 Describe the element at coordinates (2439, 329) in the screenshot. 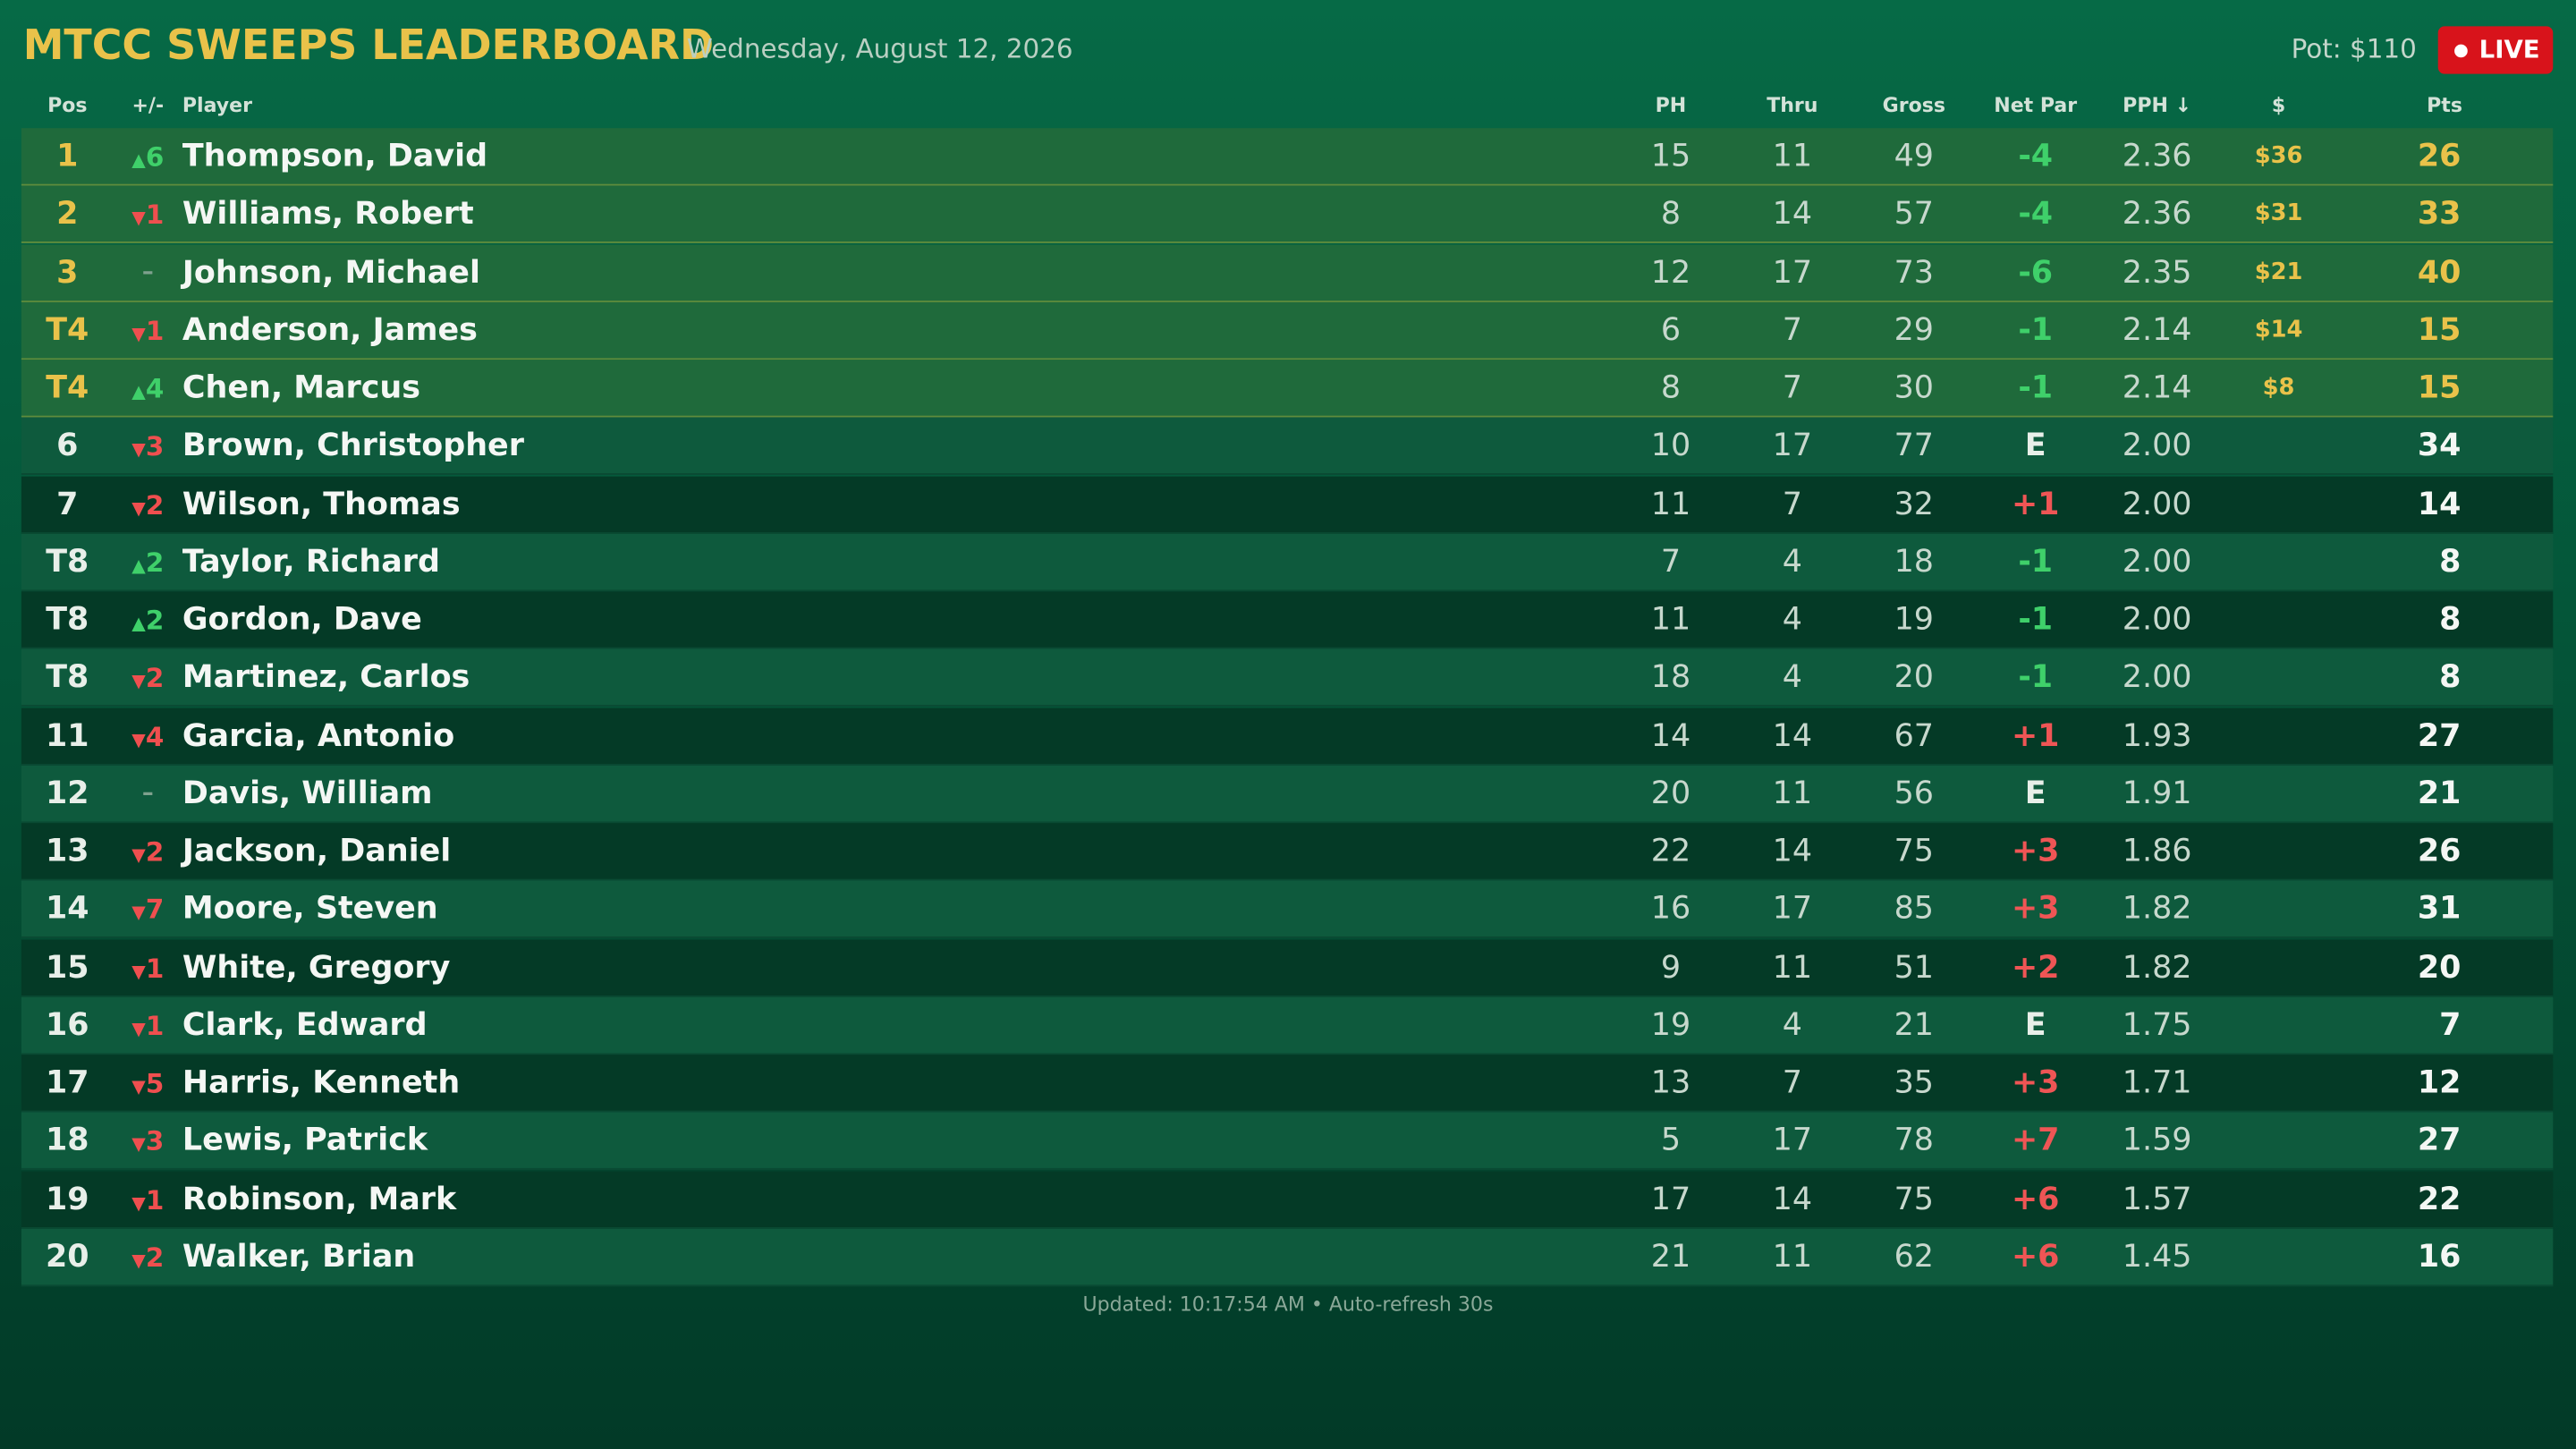

I see `points: 15` at that location.